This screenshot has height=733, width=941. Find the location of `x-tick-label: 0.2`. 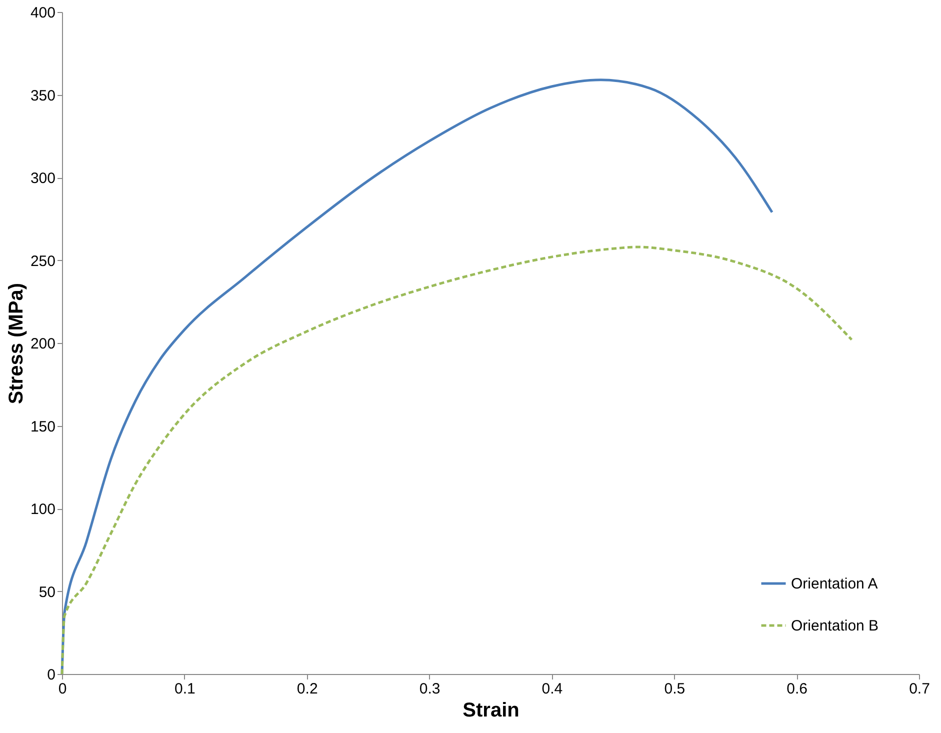

x-tick-label: 0.2 is located at coordinates (307, 689).